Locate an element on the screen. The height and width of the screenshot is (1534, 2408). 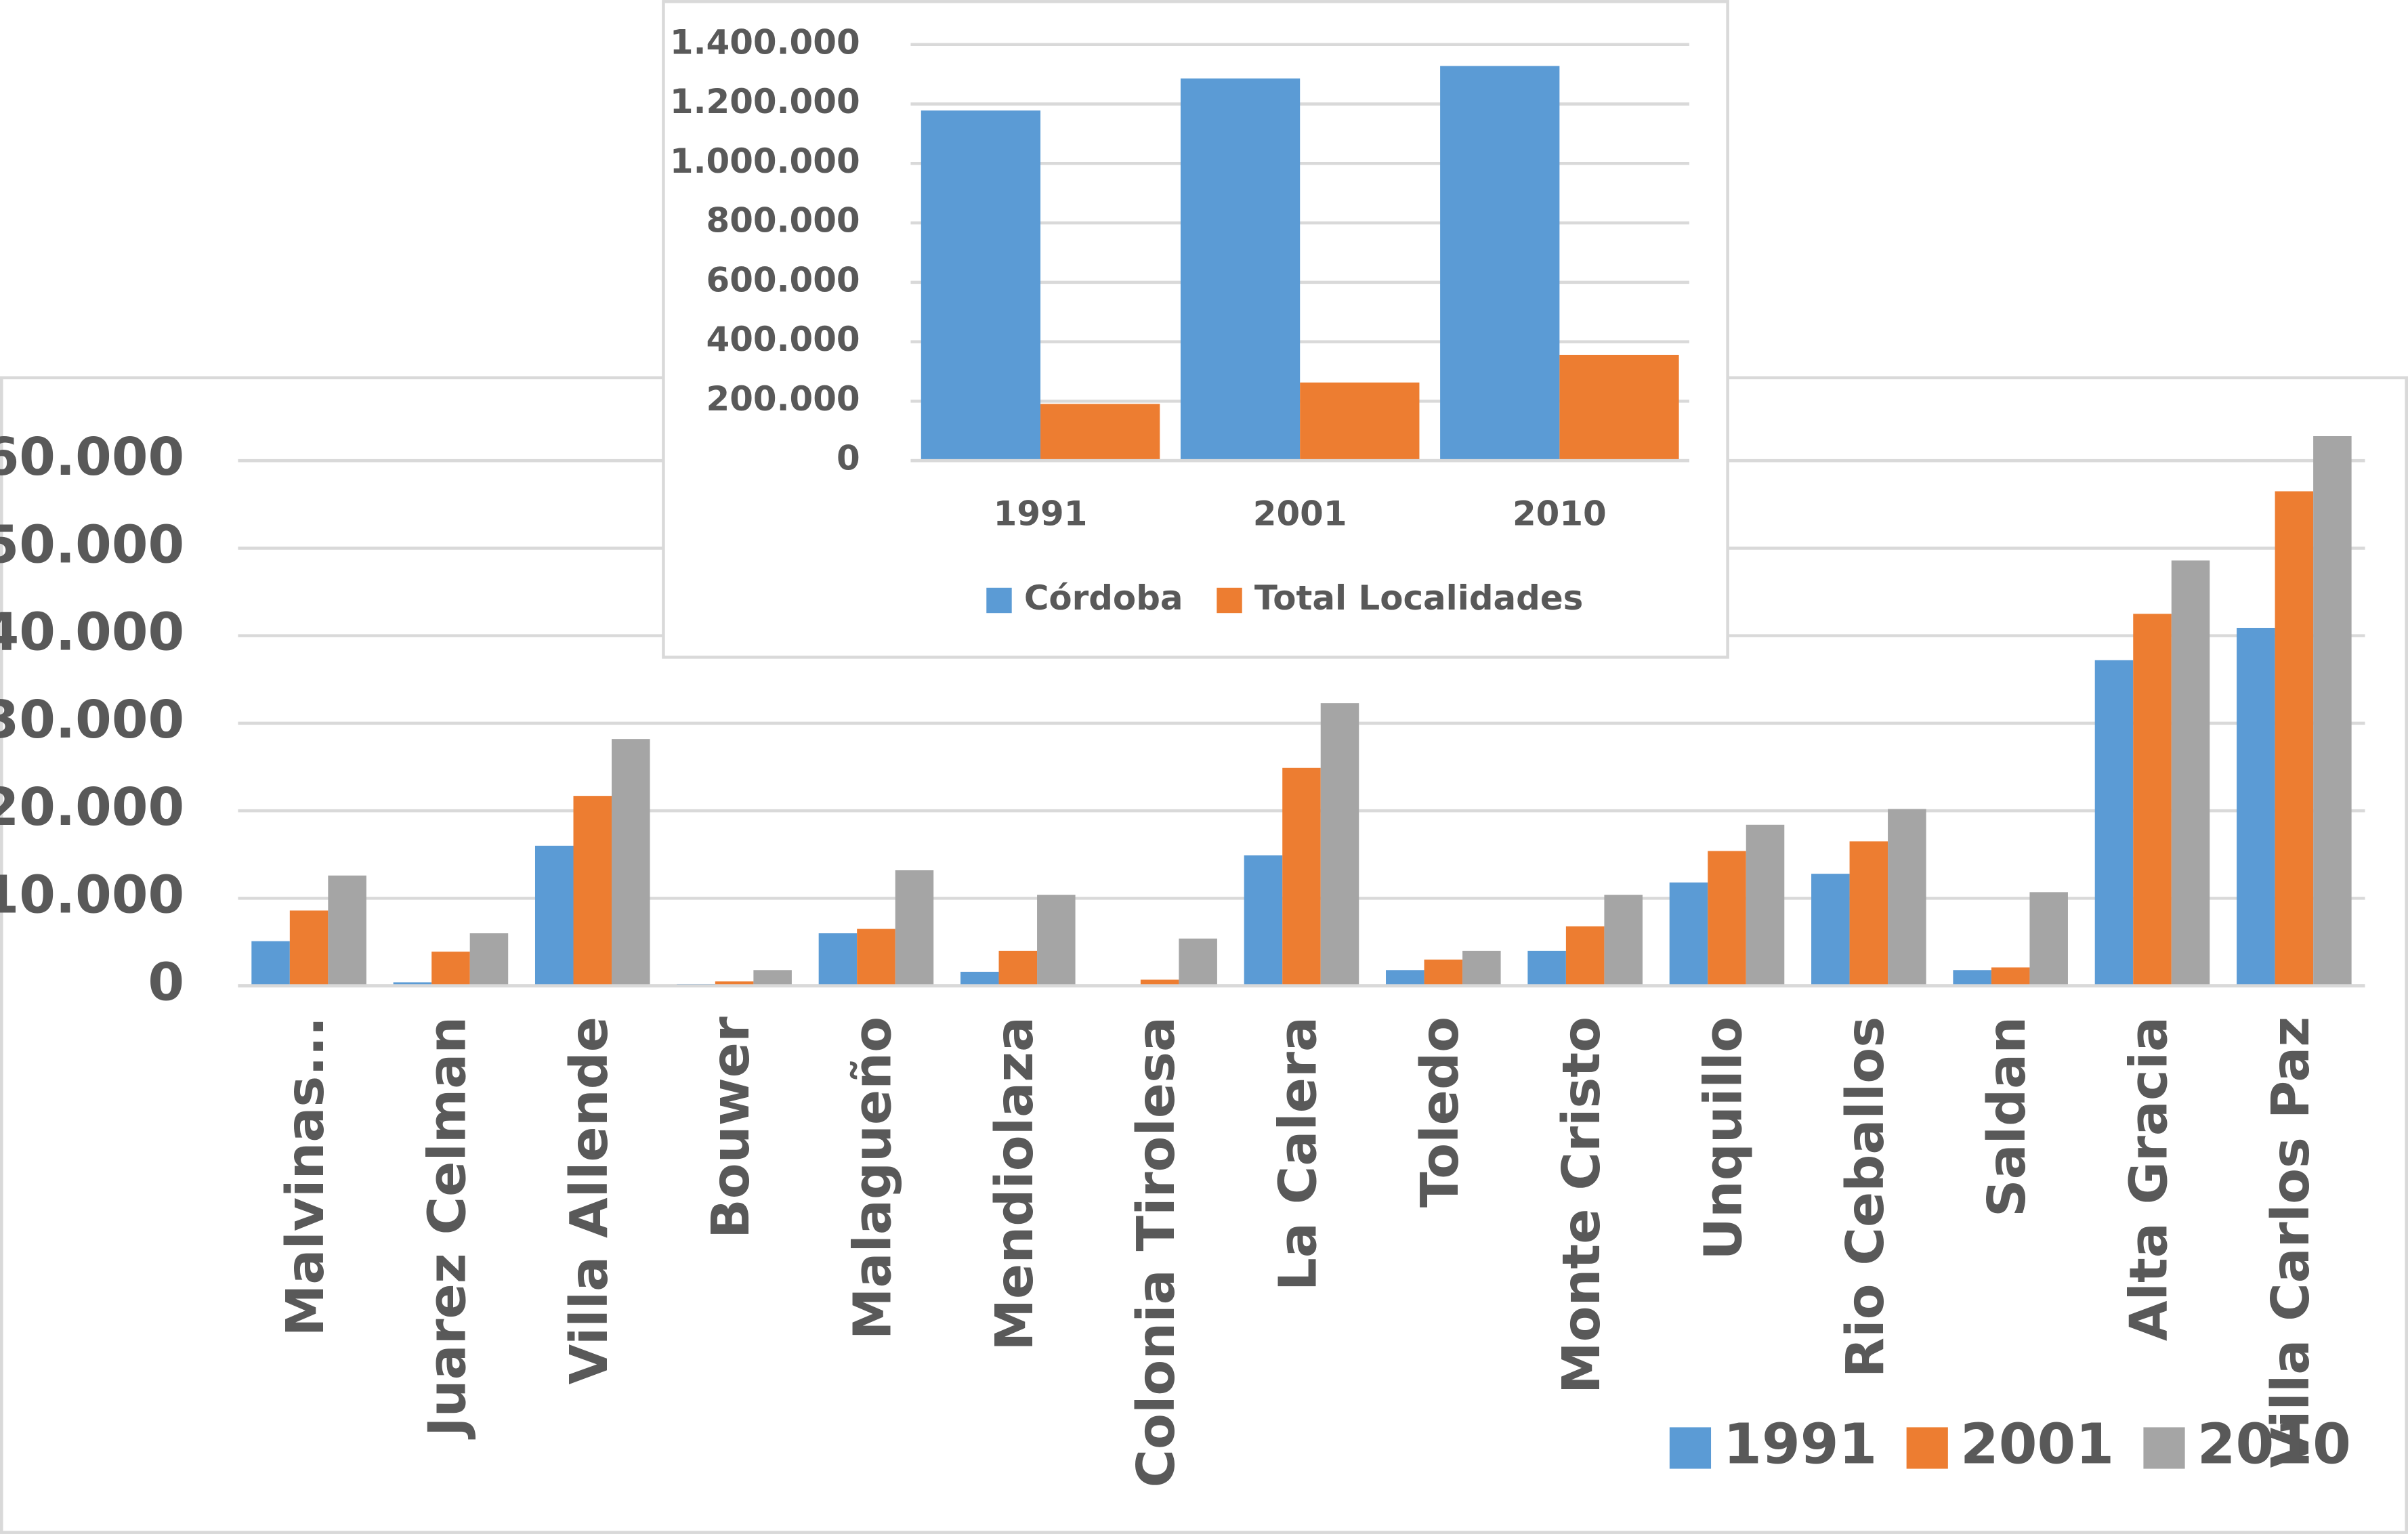
legend-label: Córdoba is located at coordinates (1103, 598).